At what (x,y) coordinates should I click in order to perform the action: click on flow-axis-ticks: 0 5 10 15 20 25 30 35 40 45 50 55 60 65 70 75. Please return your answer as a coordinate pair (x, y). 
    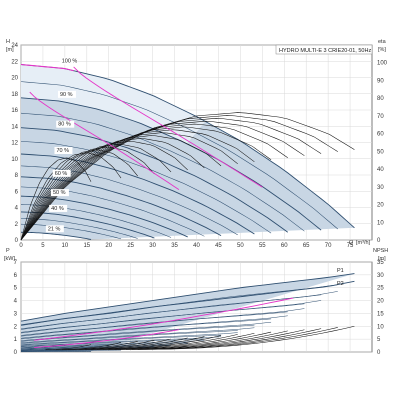
    Looking at the image, I should click on (186, 246).